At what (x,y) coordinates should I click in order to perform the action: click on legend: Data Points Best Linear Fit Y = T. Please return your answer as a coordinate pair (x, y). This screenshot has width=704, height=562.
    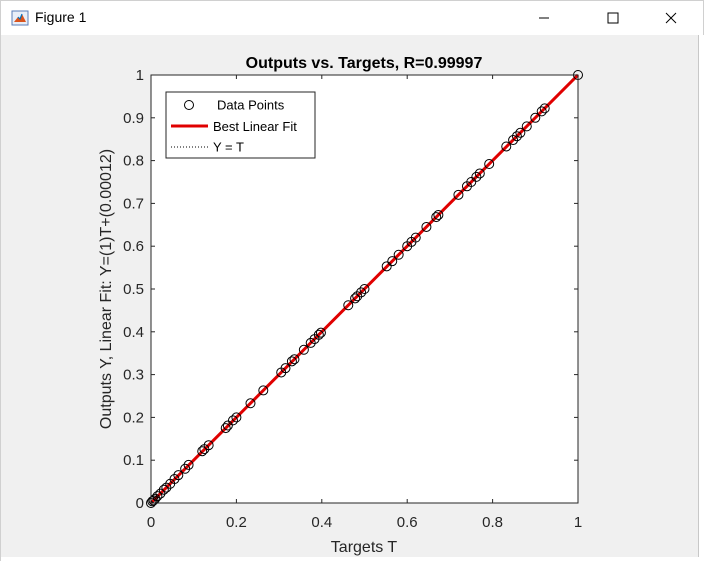
    Looking at the image, I should click on (240, 125).